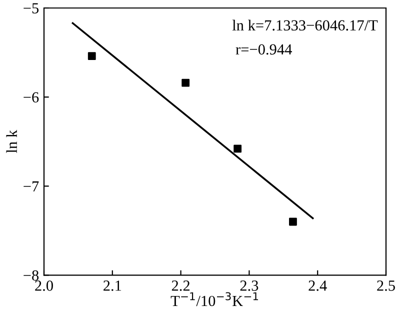 This screenshot has width=400, height=320. I want to click on y-tick-label: −8, so click(31, 275).